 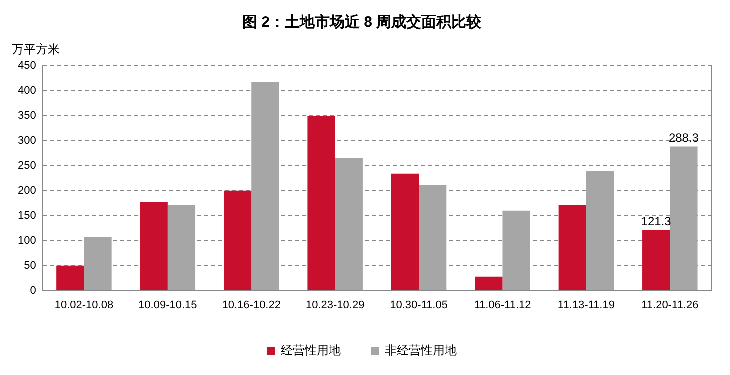 What do you see at coordinates (311, 350) in the screenshot?
I see `legend-label: 经营性用地` at bounding box center [311, 350].